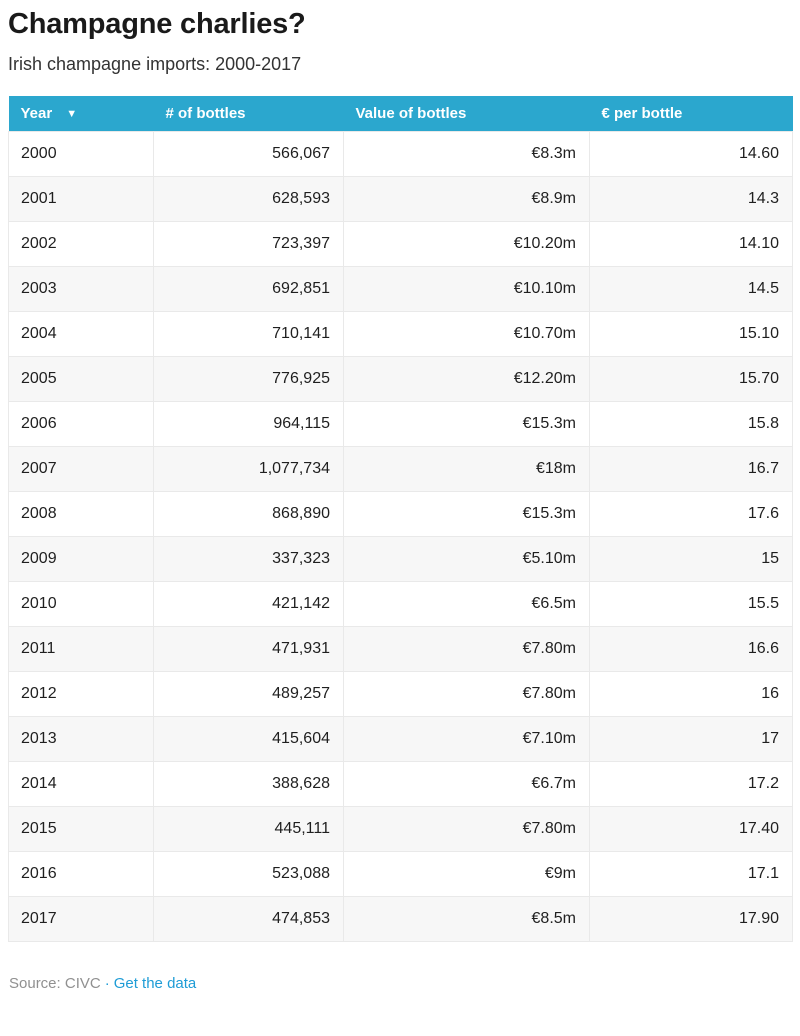 Image resolution: width=800 pixels, height=1036 pixels. What do you see at coordinates (248, 783) in the screenshot?
I see `cell-bottles: 388,628` at bounding box center [248, 783].